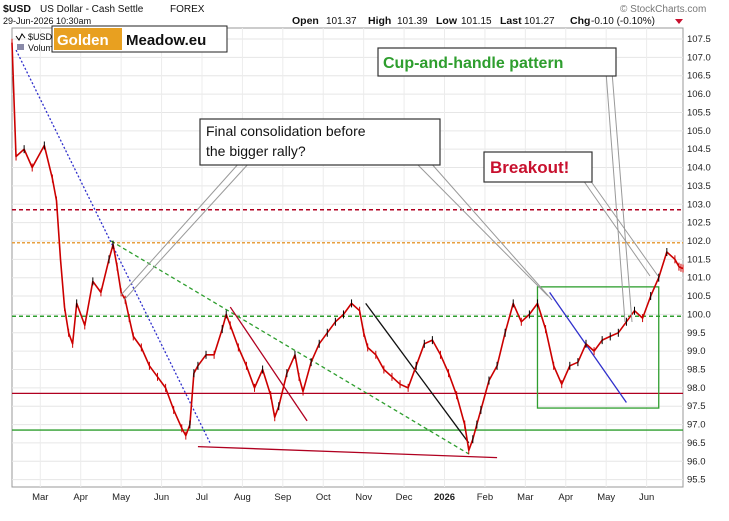 This screenshot has height=521, width=729. Describe the element at coordinates (404, 497) in the screenshot. I see `x-tick-label: Dec` at that location.